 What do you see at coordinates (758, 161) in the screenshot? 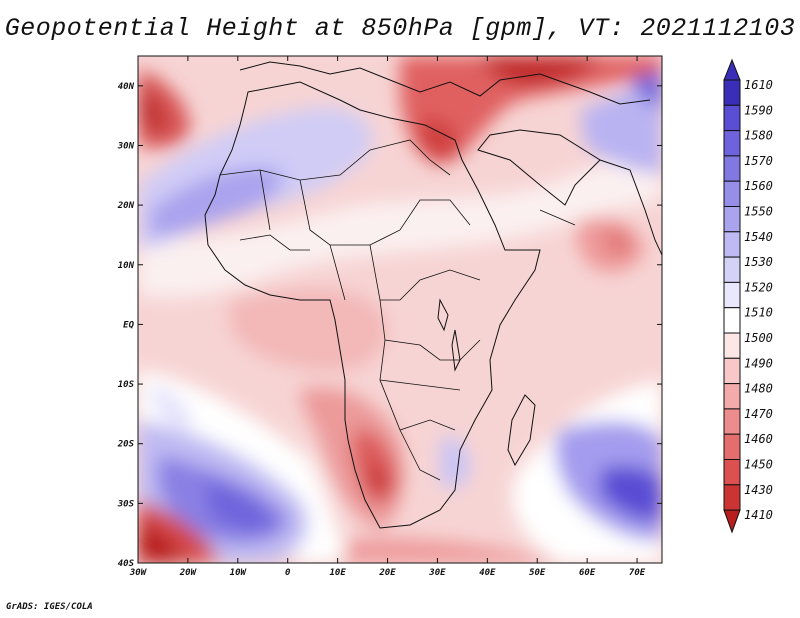
I see `legend-level-label: 1570` at bounding box center [758, 161].